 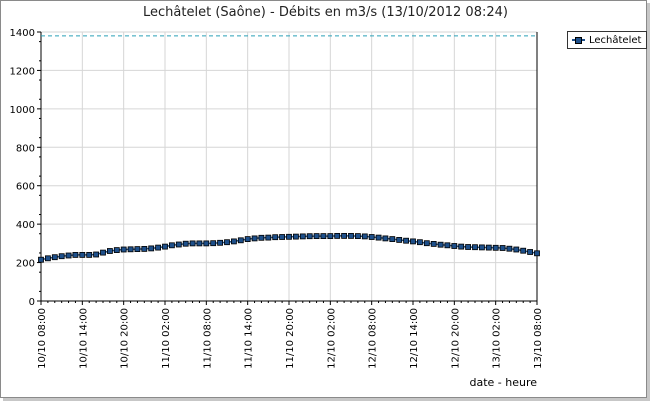 I want to click on legend: Lechâtelet, so click(x=607, y=40).